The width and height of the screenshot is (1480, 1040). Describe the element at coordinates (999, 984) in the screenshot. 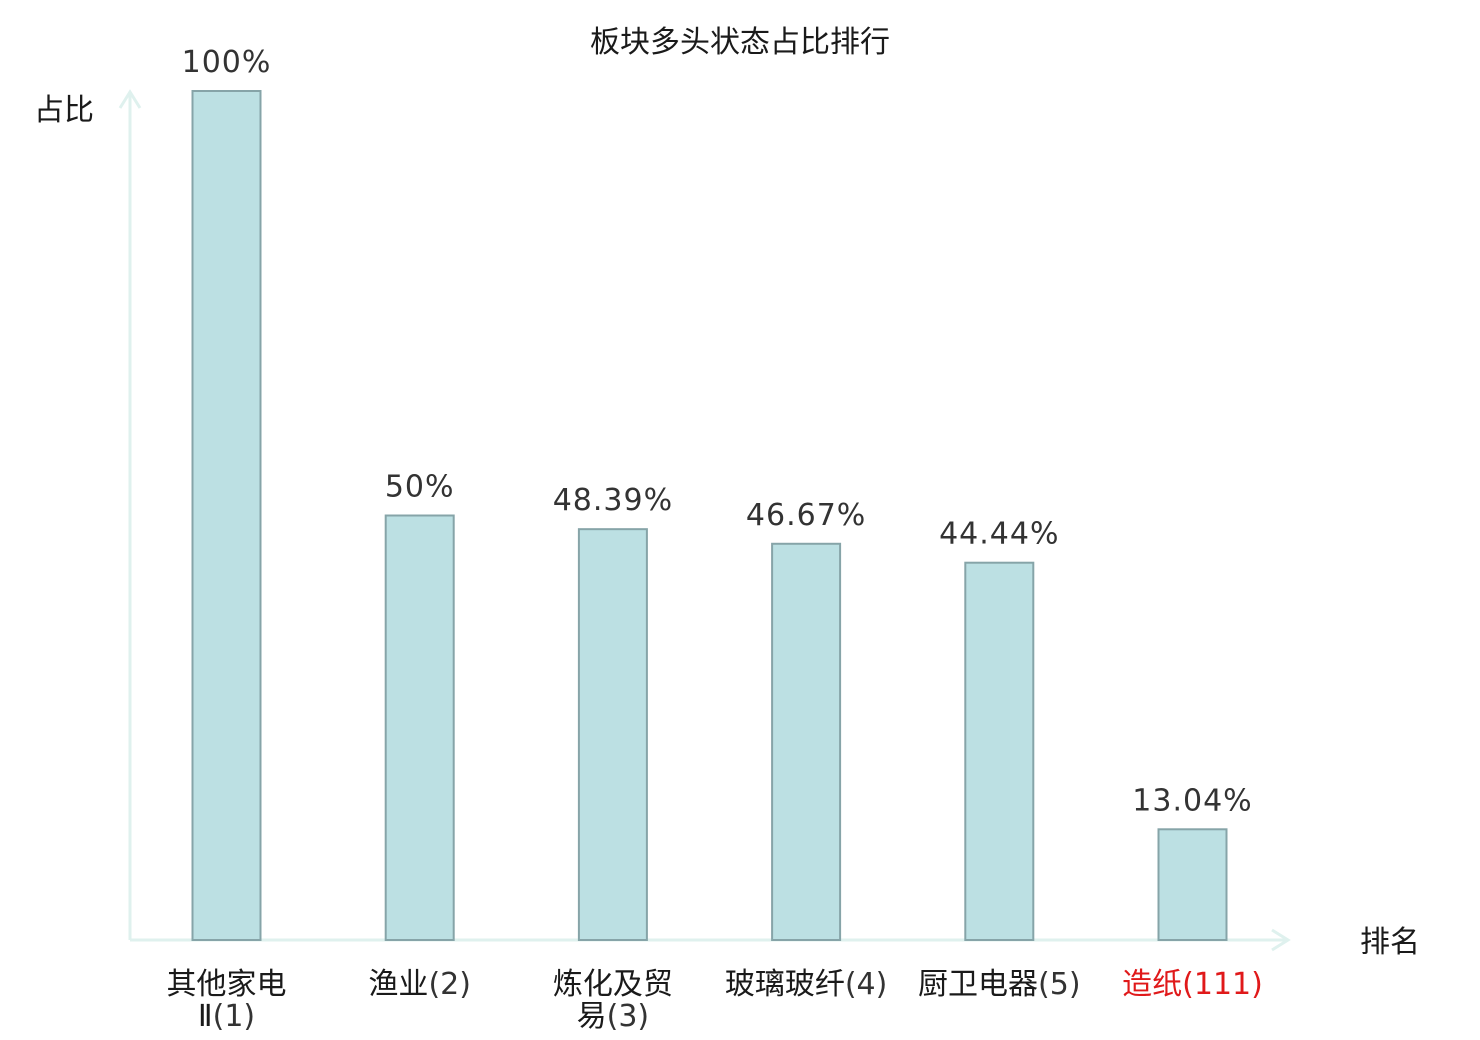

I see `category-label: 厨卫电器(5)` at that location.